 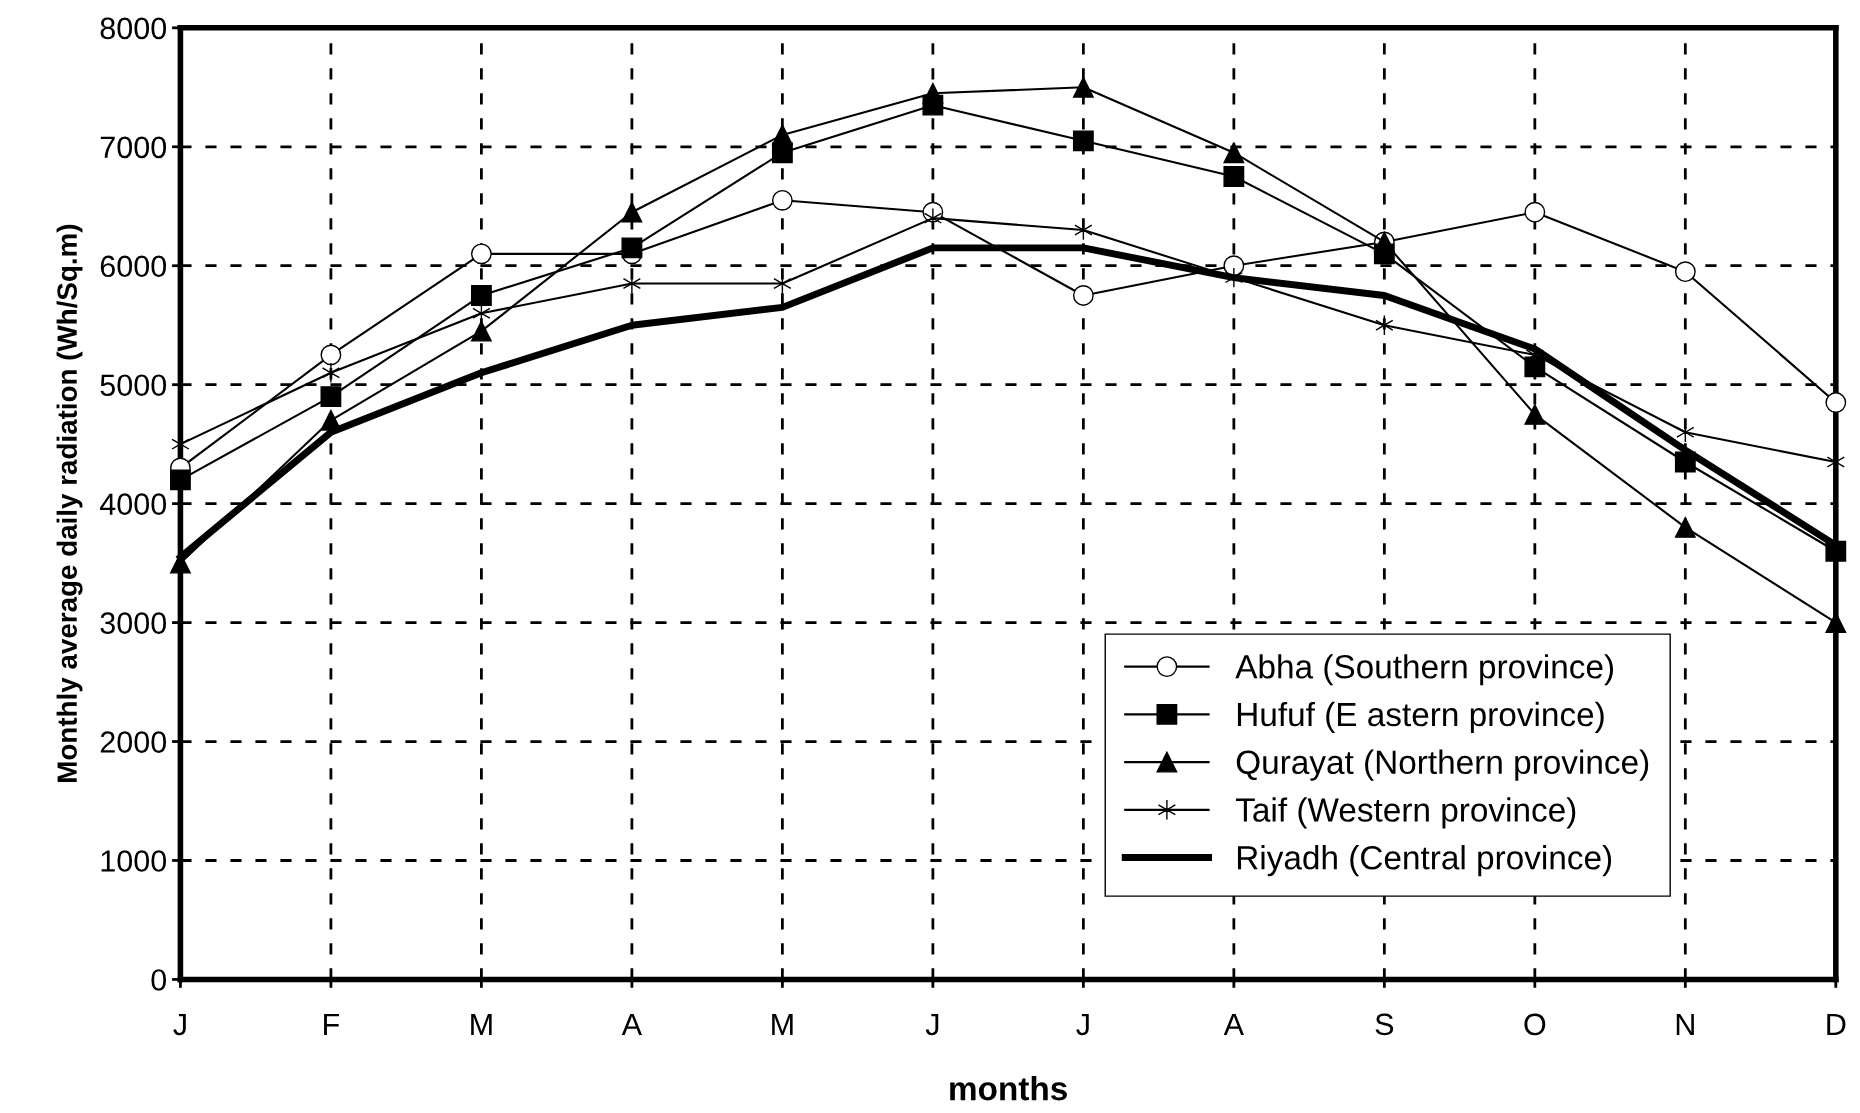 What do you see at coordinates (1384, 1024) in the screenshot?
I see `x-tick-label: S` at bounding box center [1384, 1024].